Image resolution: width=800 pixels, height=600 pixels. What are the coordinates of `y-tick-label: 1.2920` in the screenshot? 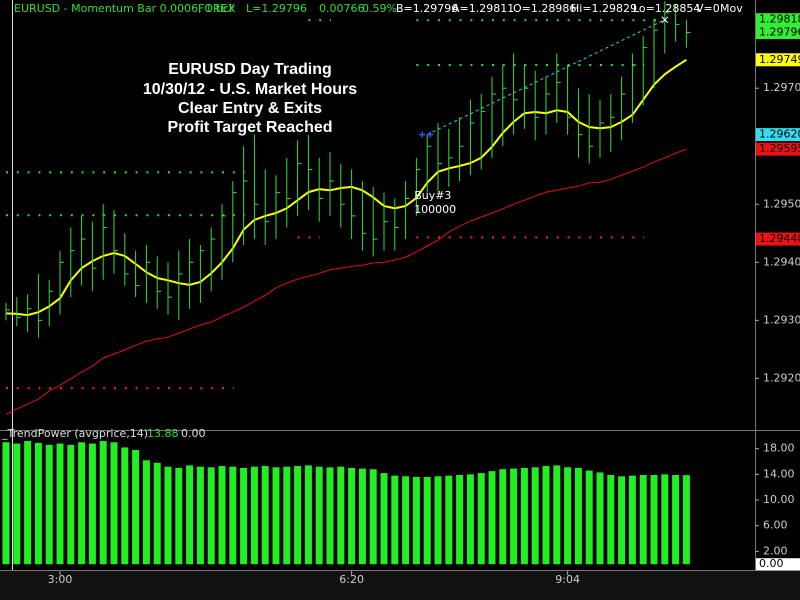 It's located at (781, 377).